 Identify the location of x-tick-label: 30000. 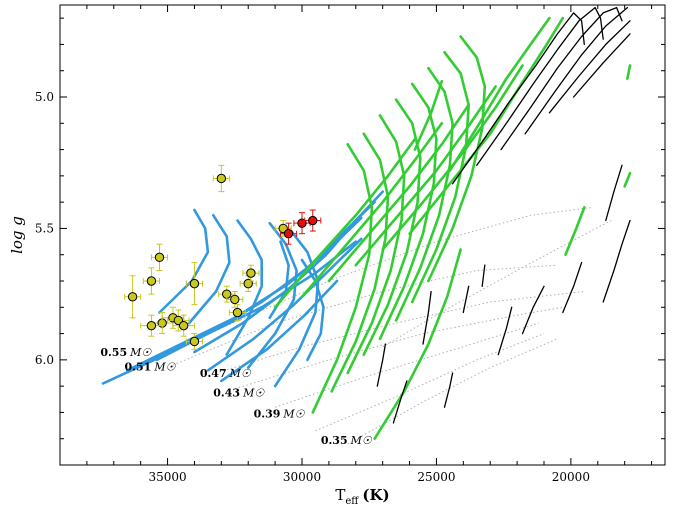
(302, 477).